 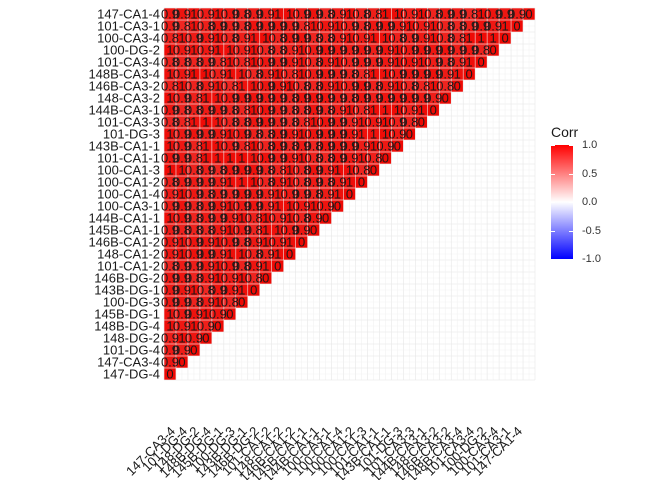 What do you see at coordinates (124, 110) in the screenshot?
I see `y-tick-label: 144B-CA3-1` at bounding box center [124, 110].